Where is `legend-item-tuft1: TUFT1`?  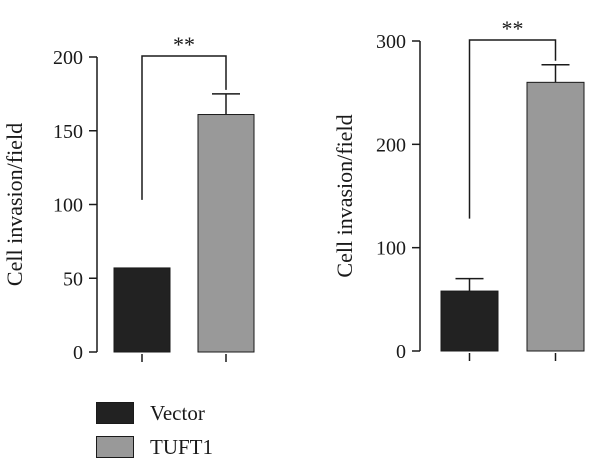
legend-item-tuft1: TUFT1 is located at coordinates (154, 447).